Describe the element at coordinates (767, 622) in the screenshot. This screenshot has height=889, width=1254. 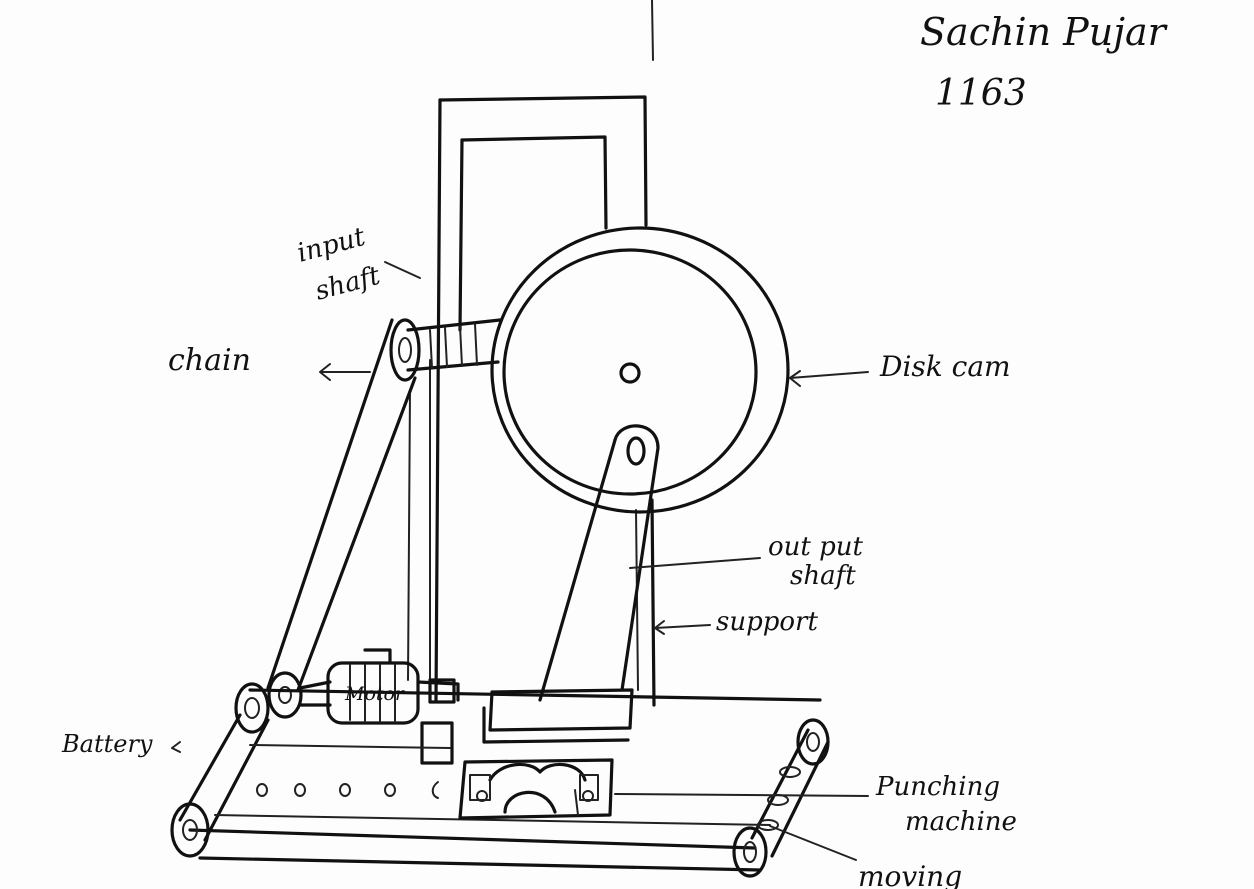
I see `support-label: support` at that location.